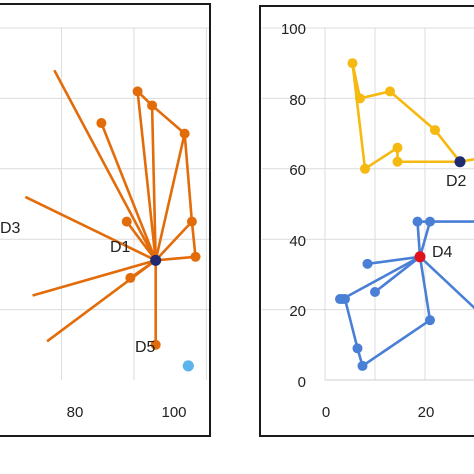  Describe the element at coordinates (297, 100) in the screenshot. I see `right-y-tick-80: 80` at that location.